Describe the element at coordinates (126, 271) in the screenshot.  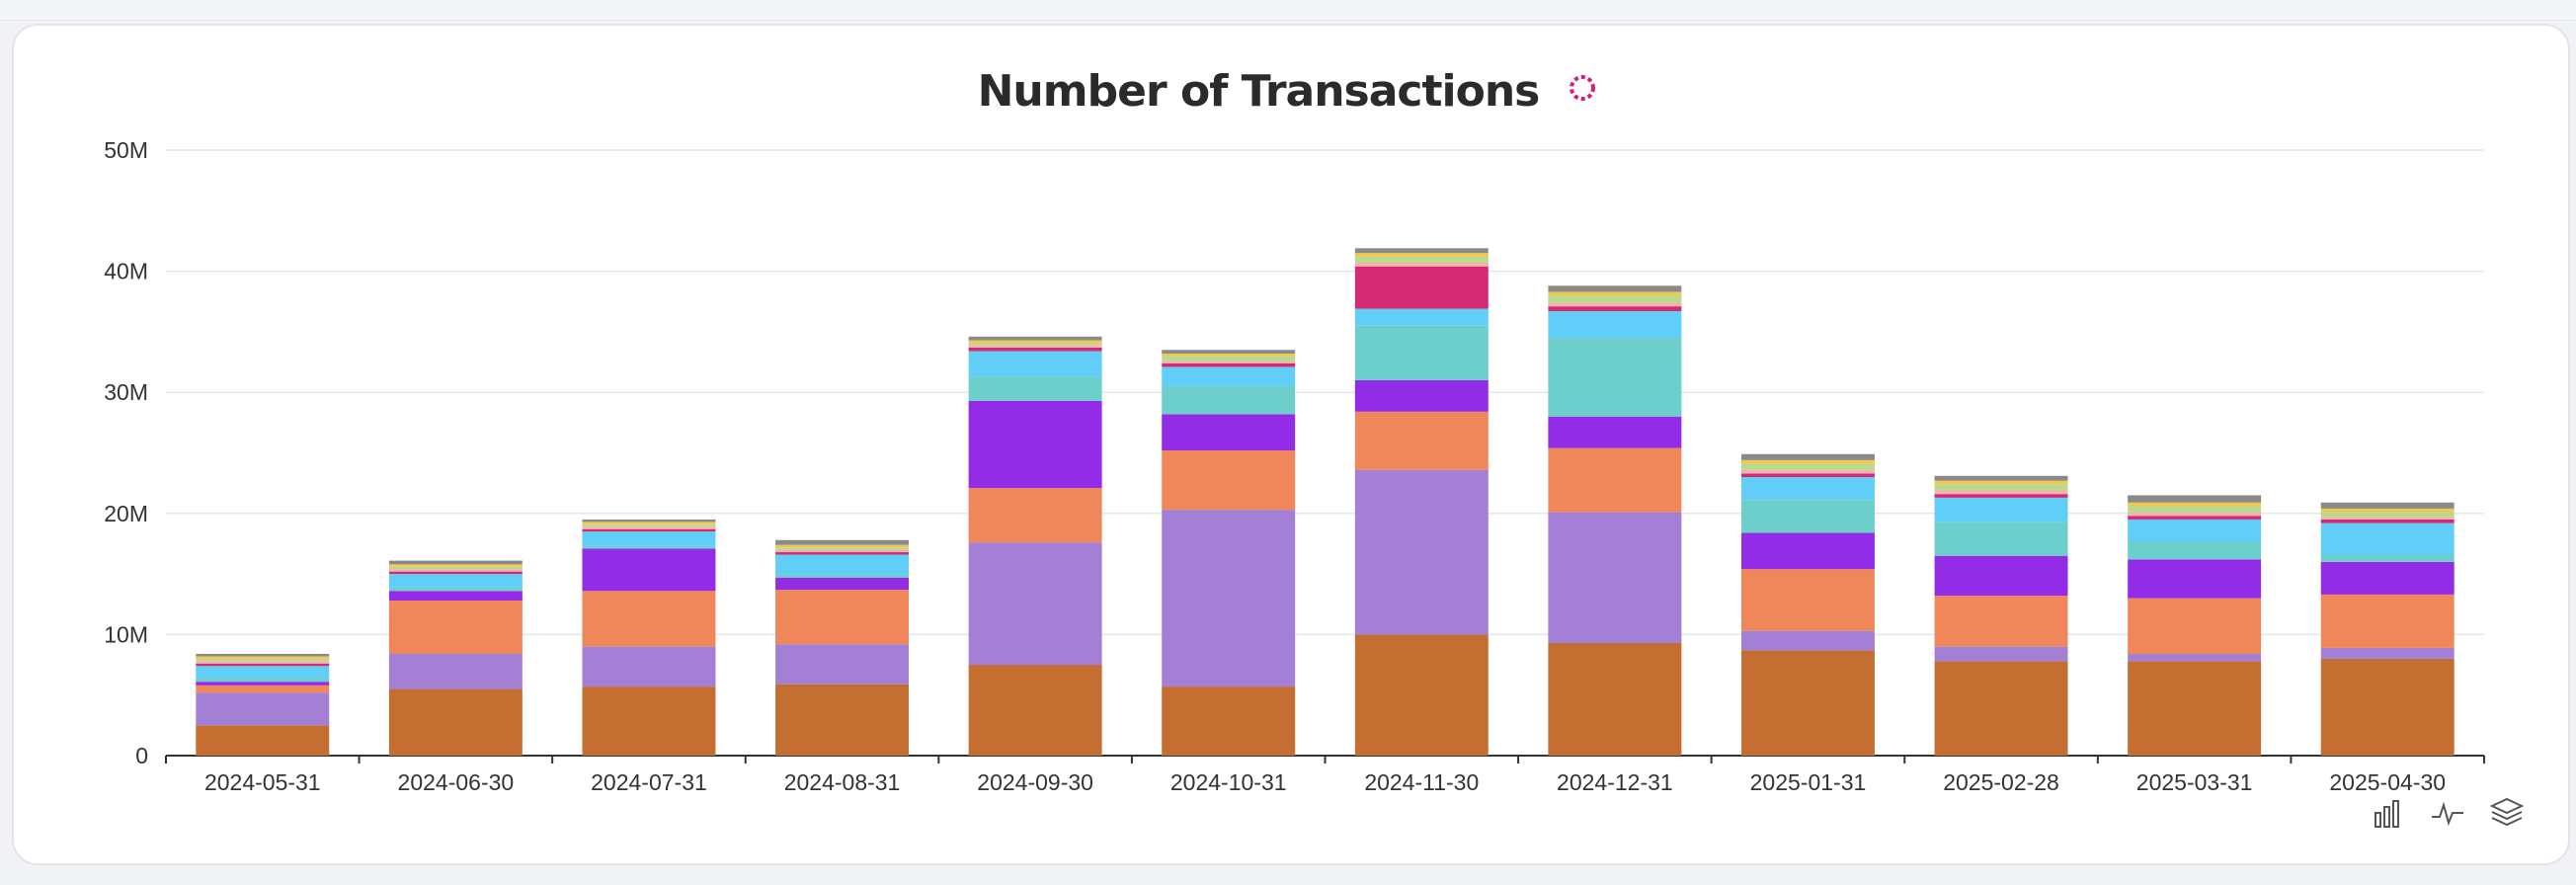
I see `y-tick-label: 40M` at that location.